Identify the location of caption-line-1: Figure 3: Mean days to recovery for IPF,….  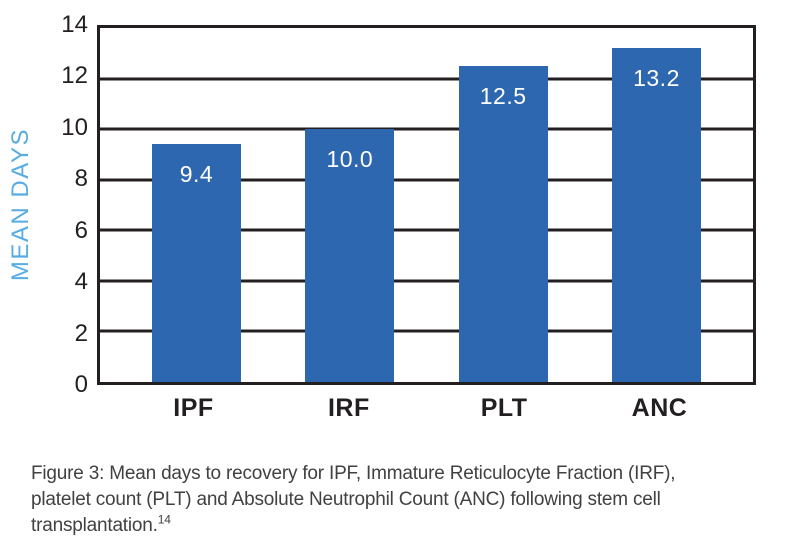
(353, 473).